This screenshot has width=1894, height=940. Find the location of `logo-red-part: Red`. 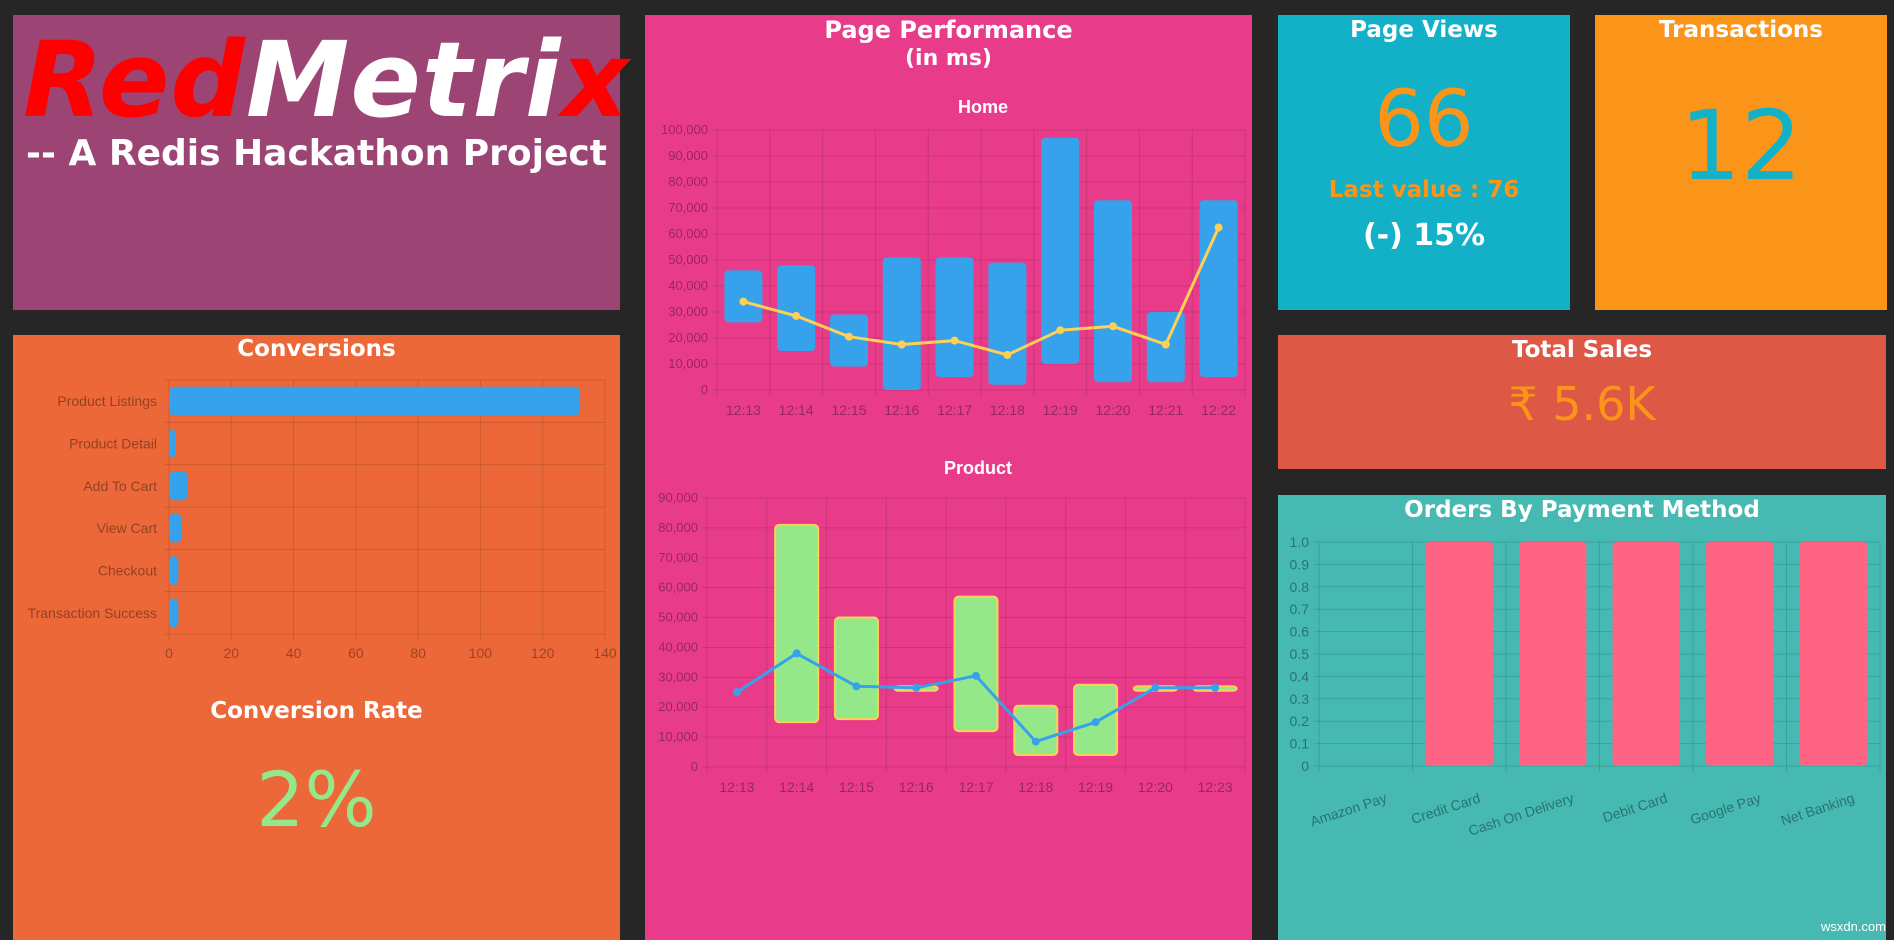

logo-red-part: Red is located at coordinates (134, 80).